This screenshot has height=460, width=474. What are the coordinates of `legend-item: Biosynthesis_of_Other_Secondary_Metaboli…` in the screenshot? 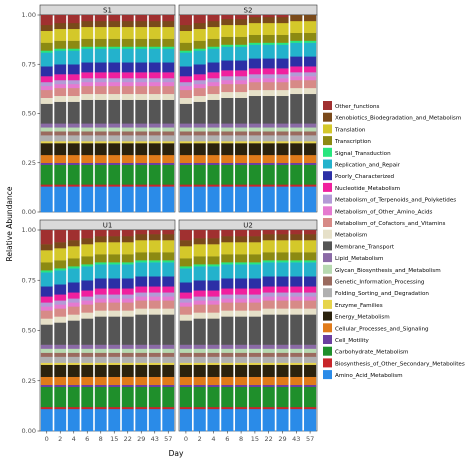 It's located at (394, 363).